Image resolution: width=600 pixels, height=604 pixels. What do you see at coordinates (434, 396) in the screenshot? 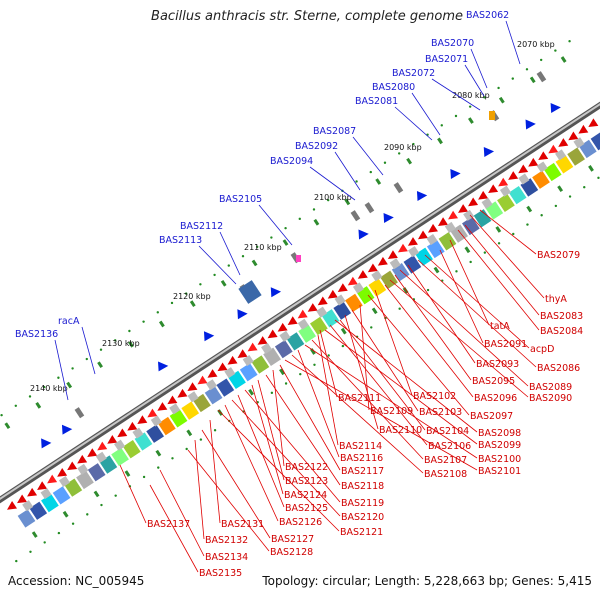
I see `gene-label-bottom: BAS2102` at bounding box center [434, 396].